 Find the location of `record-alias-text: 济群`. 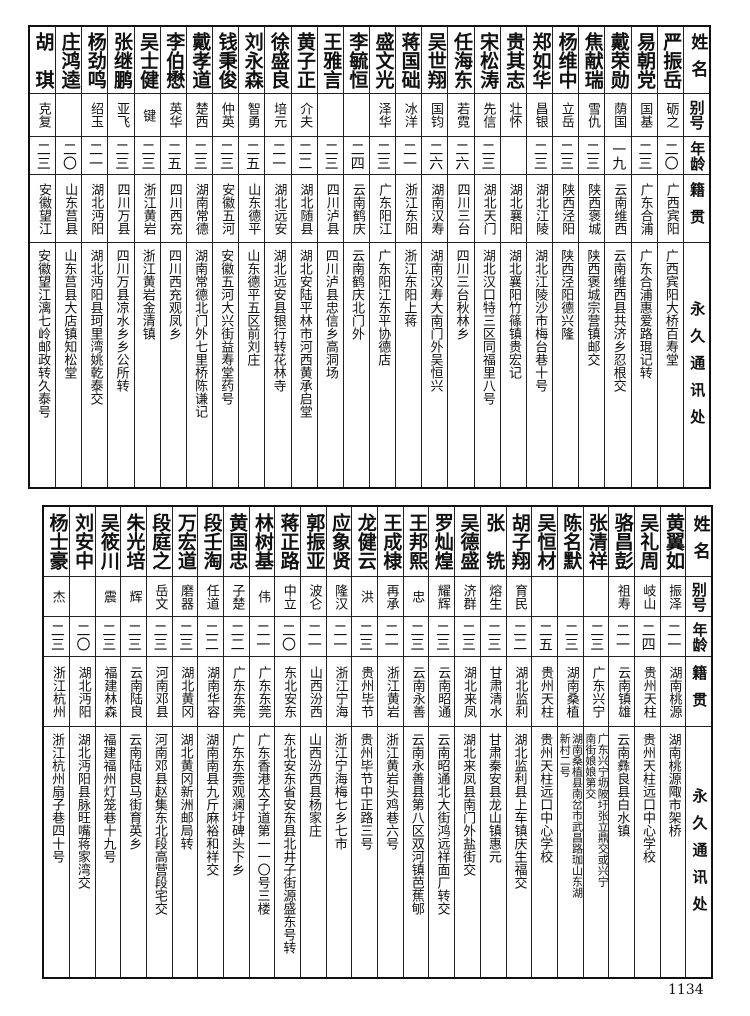

record-alias-text: 济群 is located at coordinates (468, 596).